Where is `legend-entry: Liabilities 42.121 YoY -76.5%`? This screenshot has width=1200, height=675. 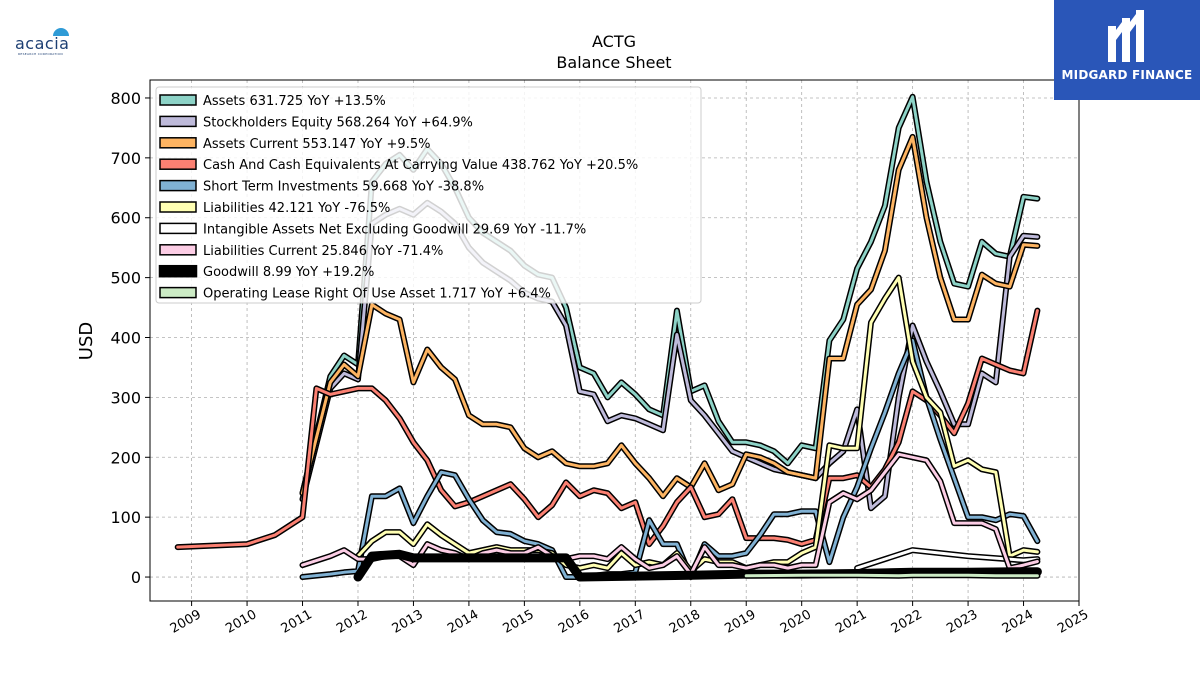
legend-entry: Liabilities 42.121 YoY -76.5% is located at coordinates (274, 208).